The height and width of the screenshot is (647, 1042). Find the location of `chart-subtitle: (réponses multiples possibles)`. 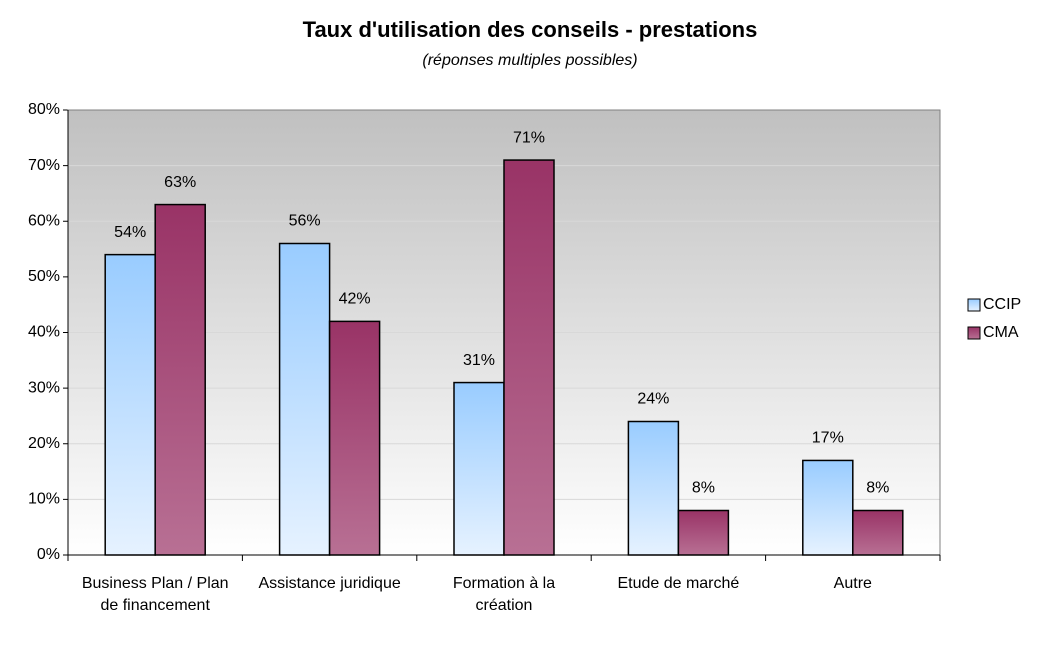

chart-subtitle: (réponses multiples possibles) is located at coordinates (529, 60).